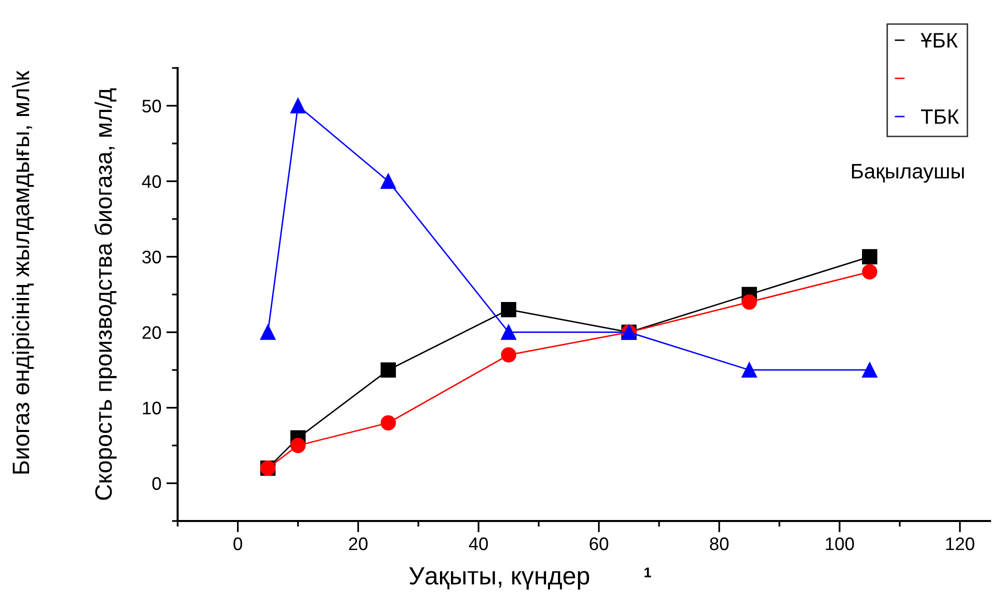 The image size is (998, 607). What do you see at coordinates (940, 116) in the screenshot?
I see `legend-label: ТБК` at bounding box center [940, 116].